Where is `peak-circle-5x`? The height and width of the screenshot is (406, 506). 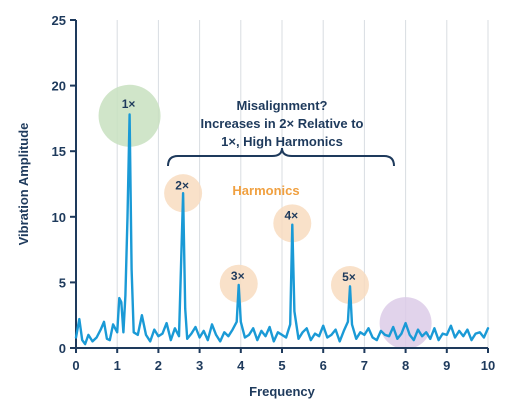
peak-circle-5x is located at coordinates (349, 285).